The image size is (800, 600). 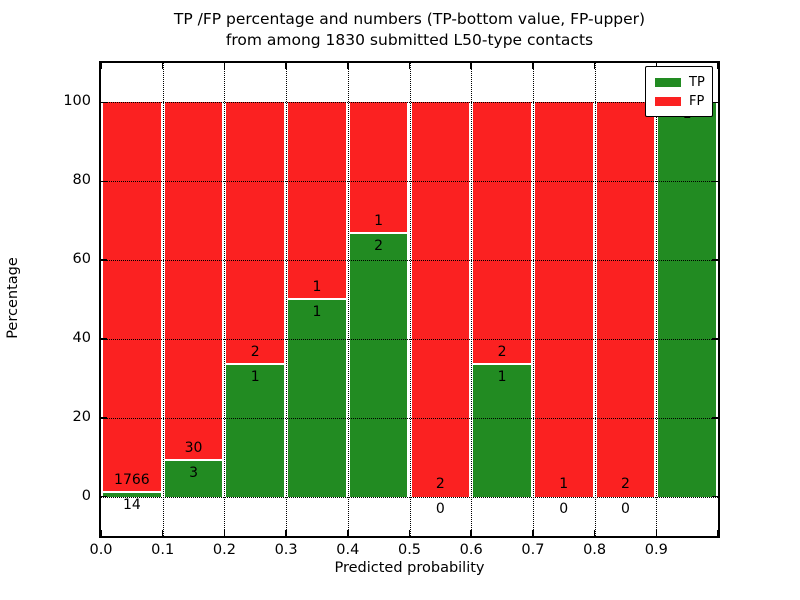 I want to click on x-axis-label: Predicted probability, so click(x=409, y=568).